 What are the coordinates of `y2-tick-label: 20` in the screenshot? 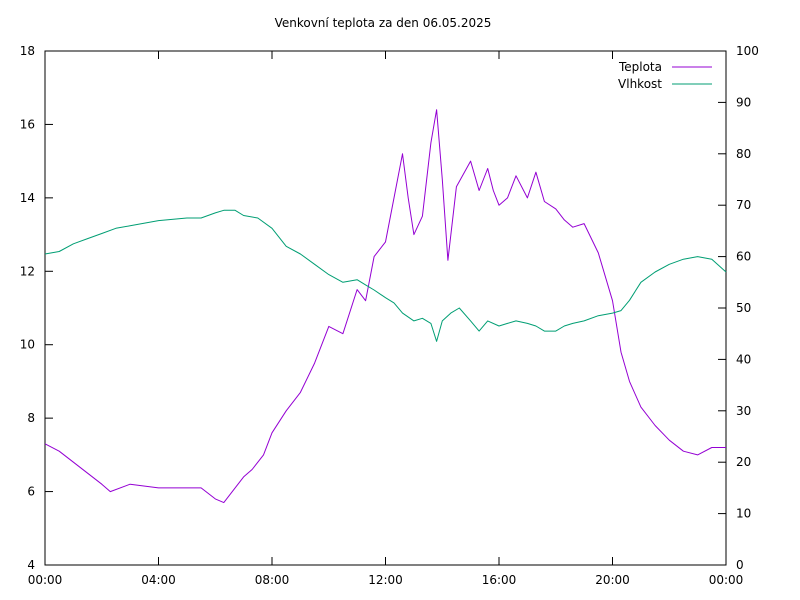 It's located at (743, 462).